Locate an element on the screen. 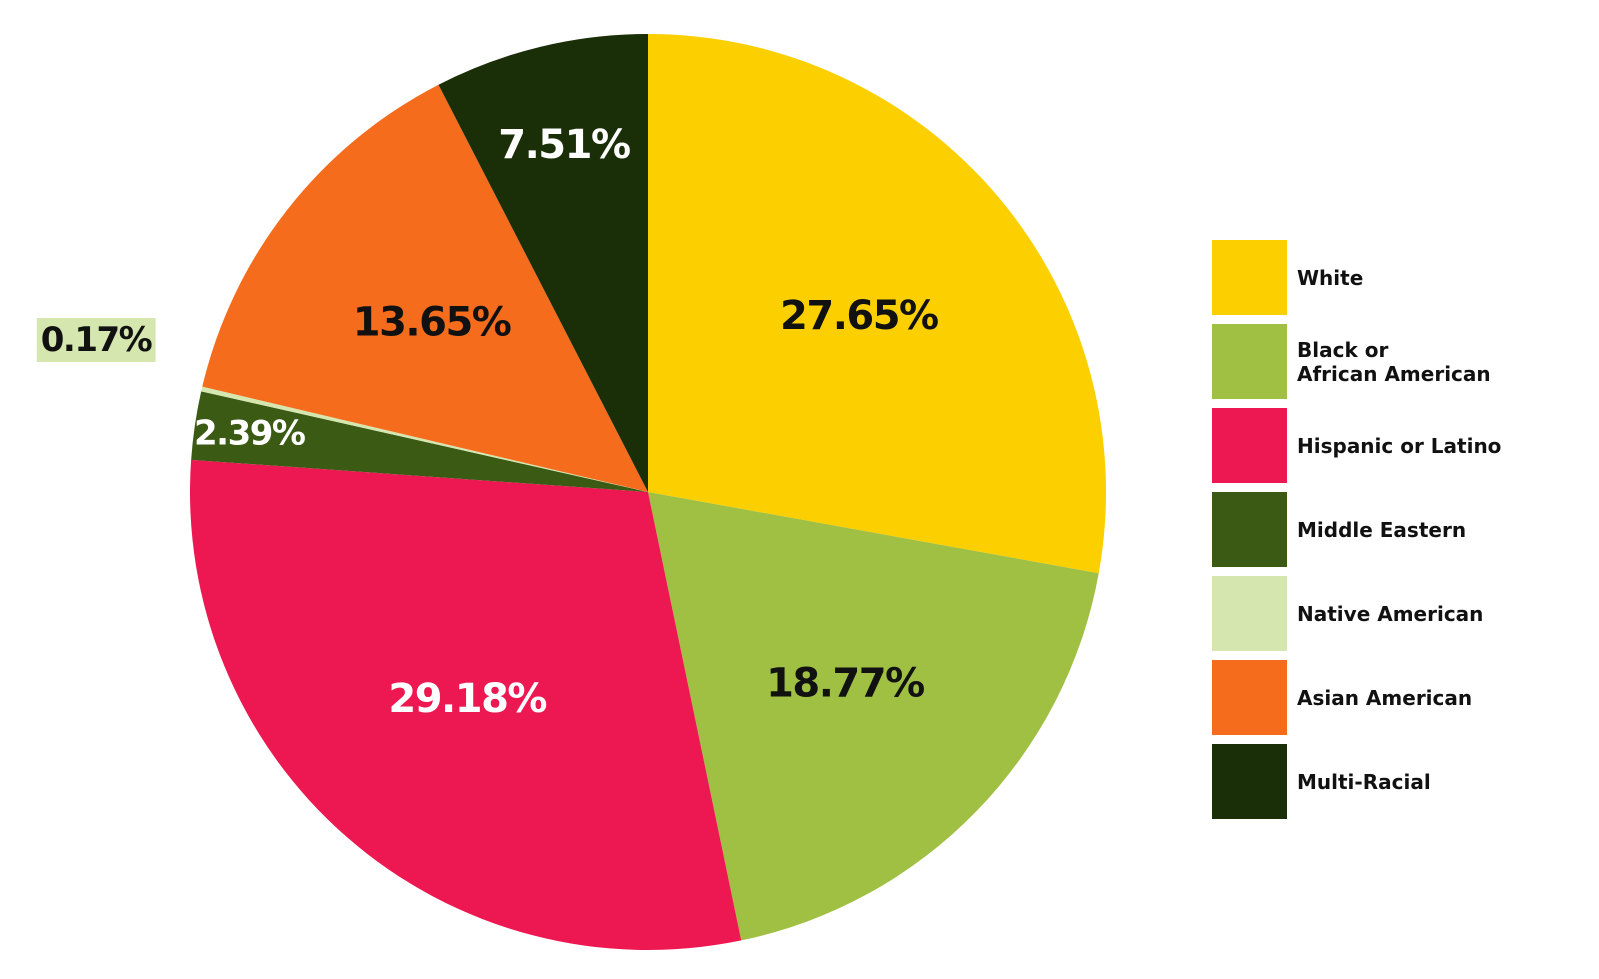 This screenshot has height=979, width=1599. pie-slice-native-american is located at coordinates (424, 439).